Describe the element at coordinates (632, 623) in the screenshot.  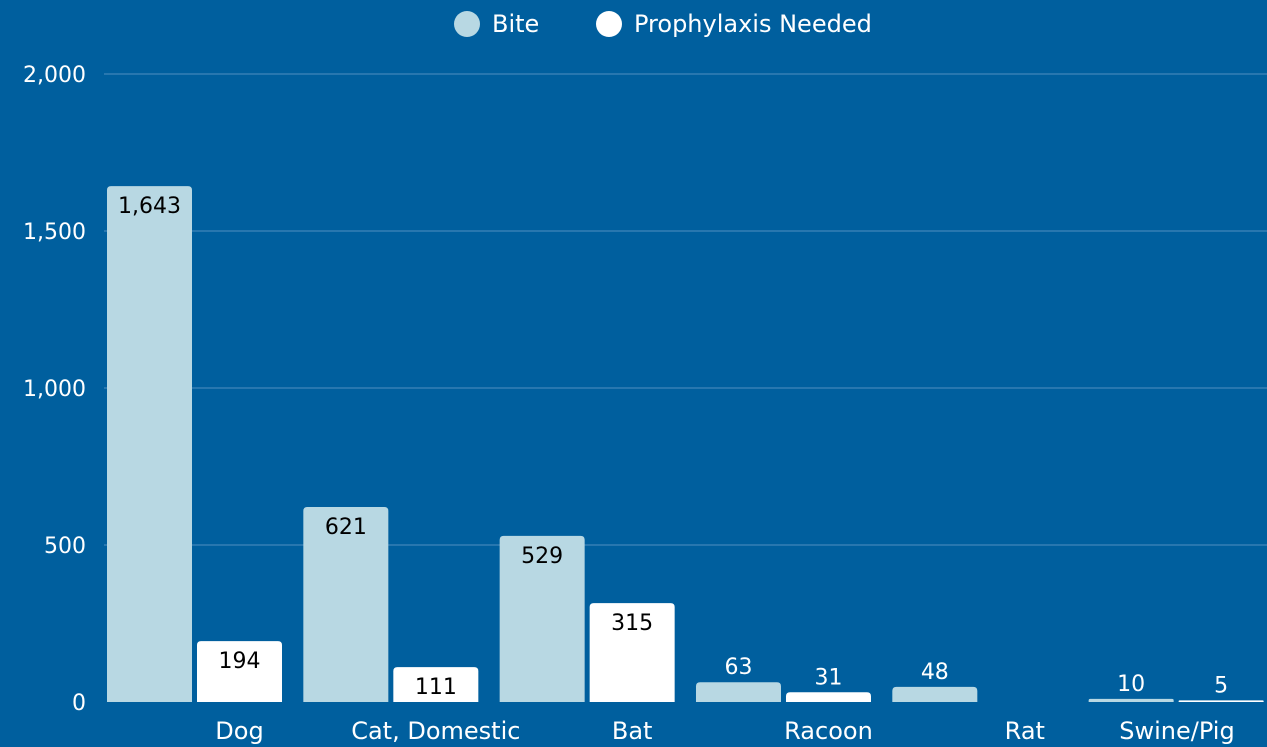
I see `data-label: 315` at that location.